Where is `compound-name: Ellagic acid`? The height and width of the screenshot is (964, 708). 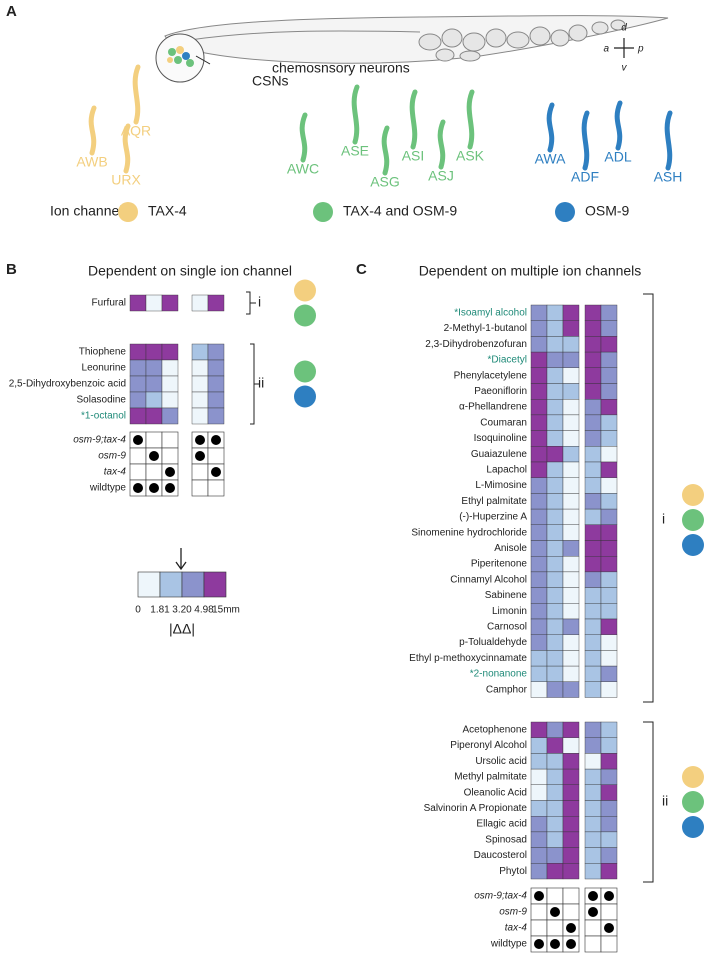
compound-name: Ellagic acid is located at coordinates (501, 824).